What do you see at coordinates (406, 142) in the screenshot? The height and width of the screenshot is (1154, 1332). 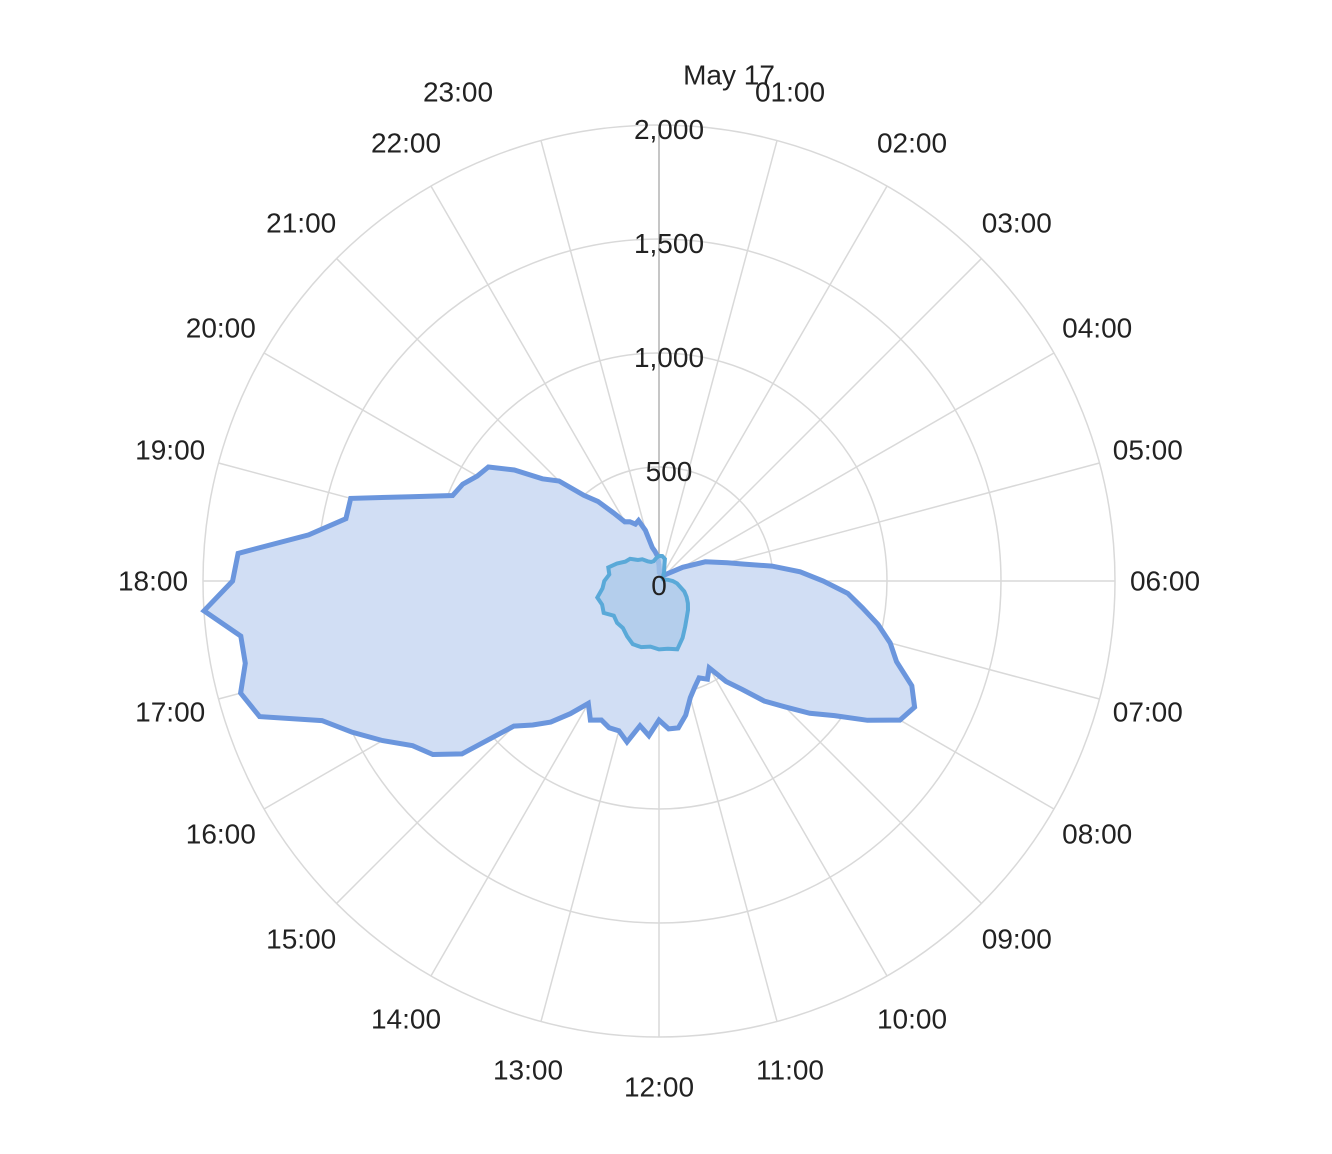 I see `angular-tick-label: 22:00` at bounding box center [406, 142].